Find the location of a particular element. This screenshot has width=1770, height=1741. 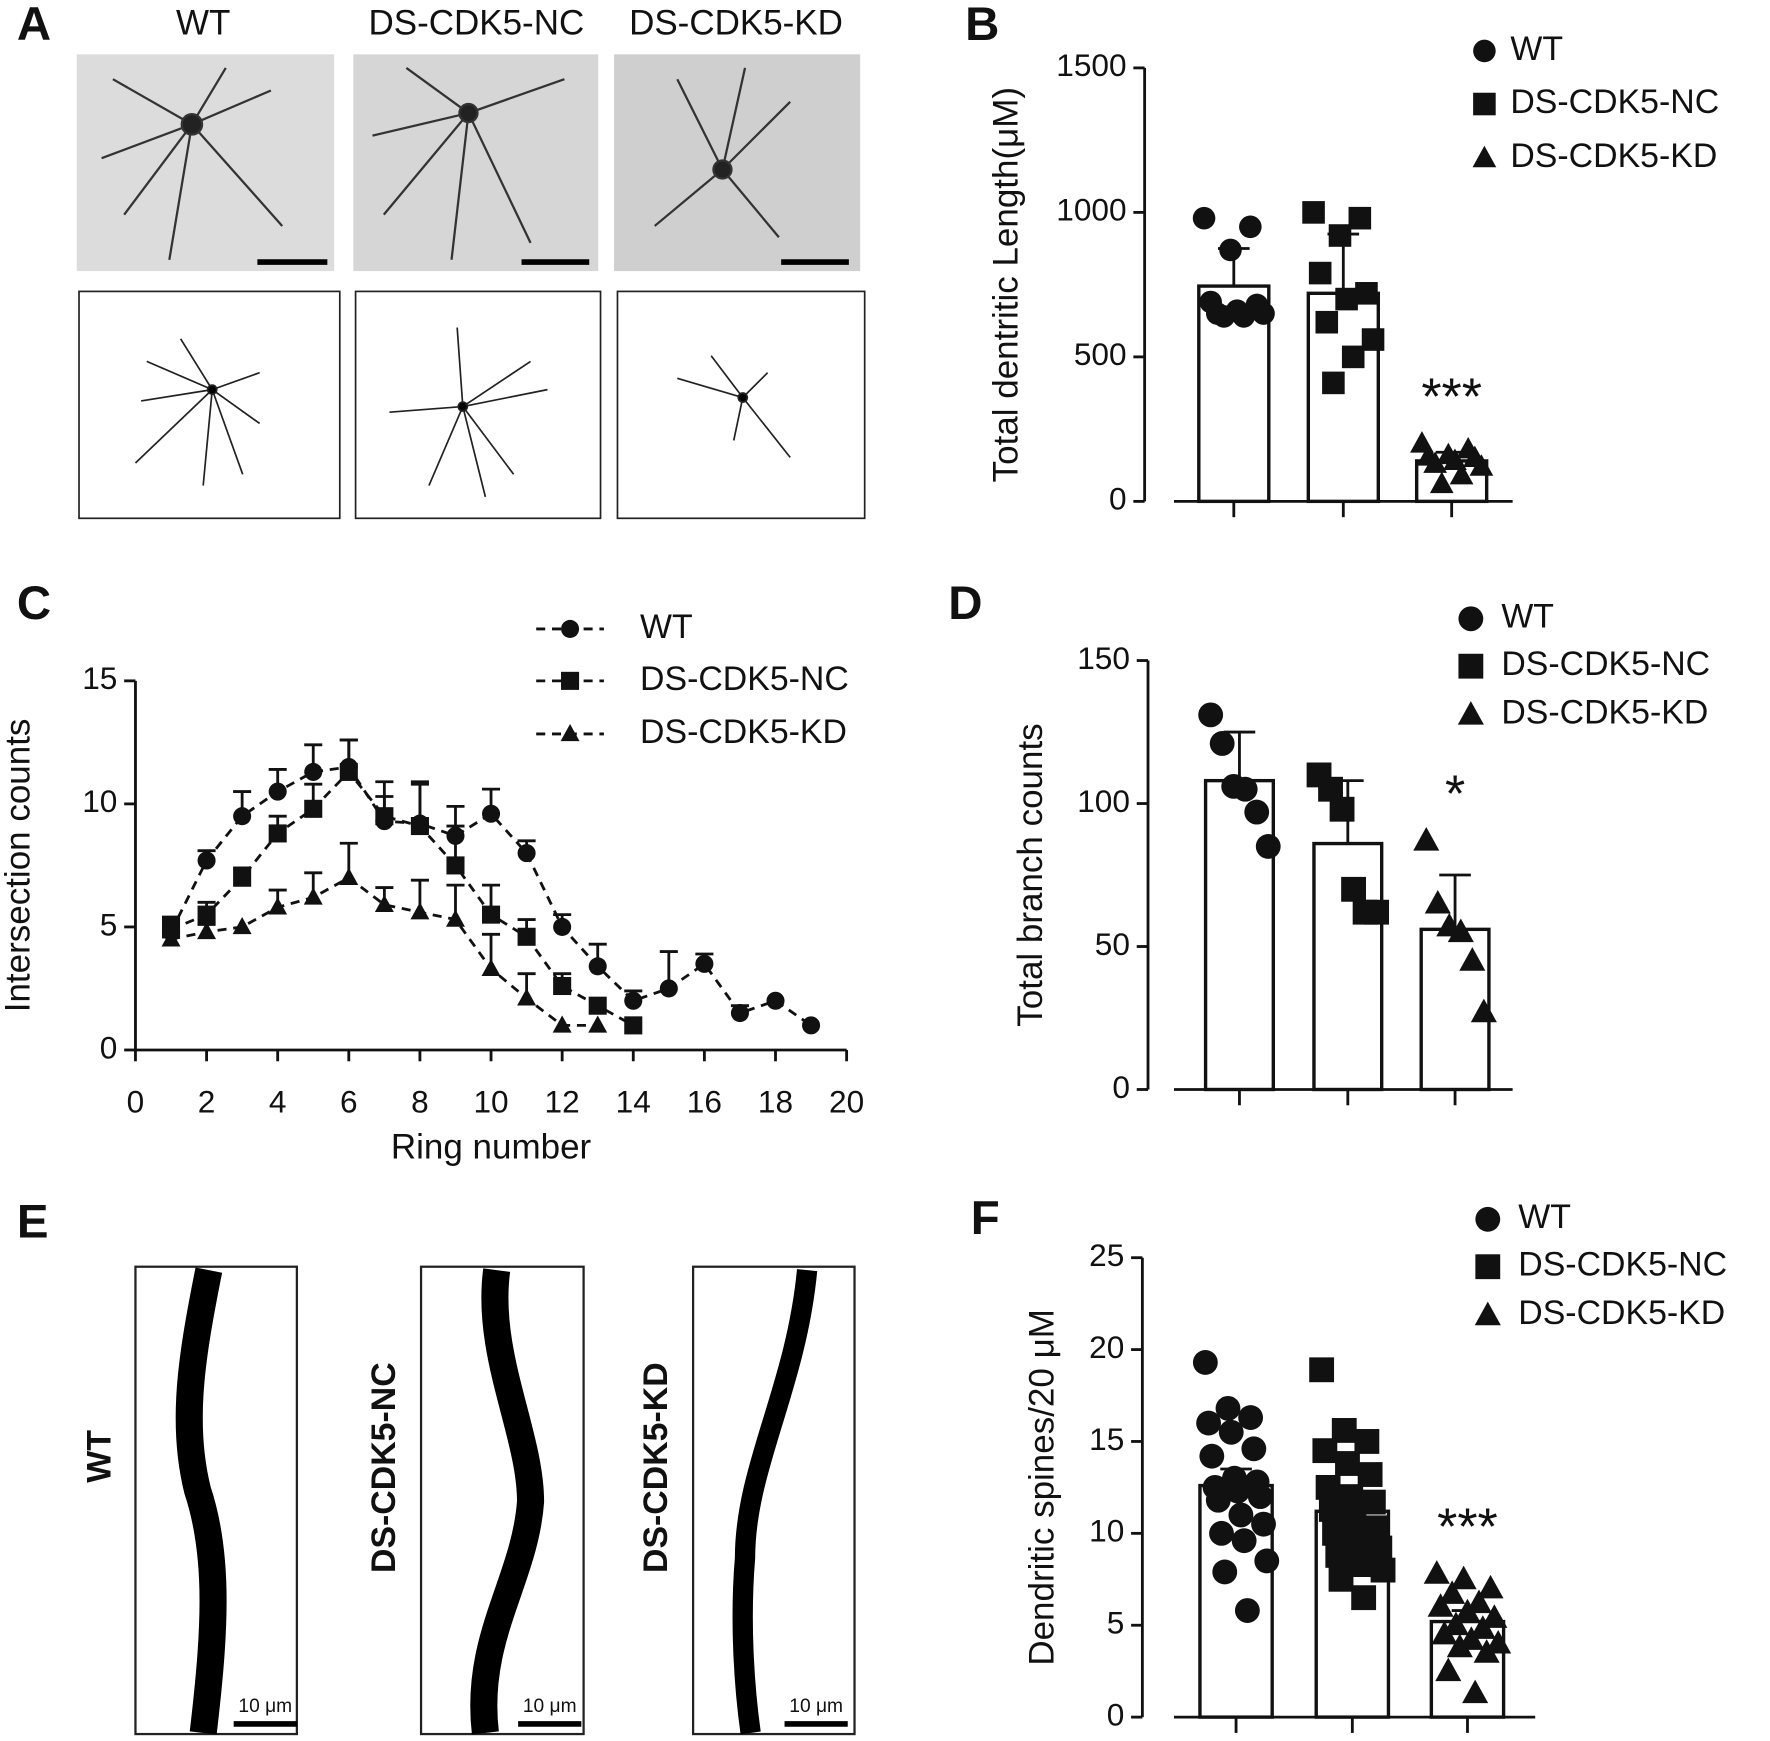

x-axis-title: Ring number is located at coordinates (491, 1147).